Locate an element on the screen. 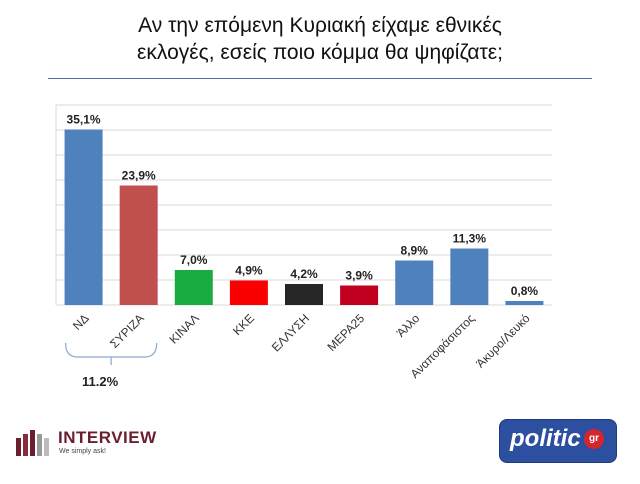 The width and height of the screenshot is (640, 484). title-line-1: Αν την επόμενη Κυριακή είχαμε εθνικές is located at coordinates (320, 25).